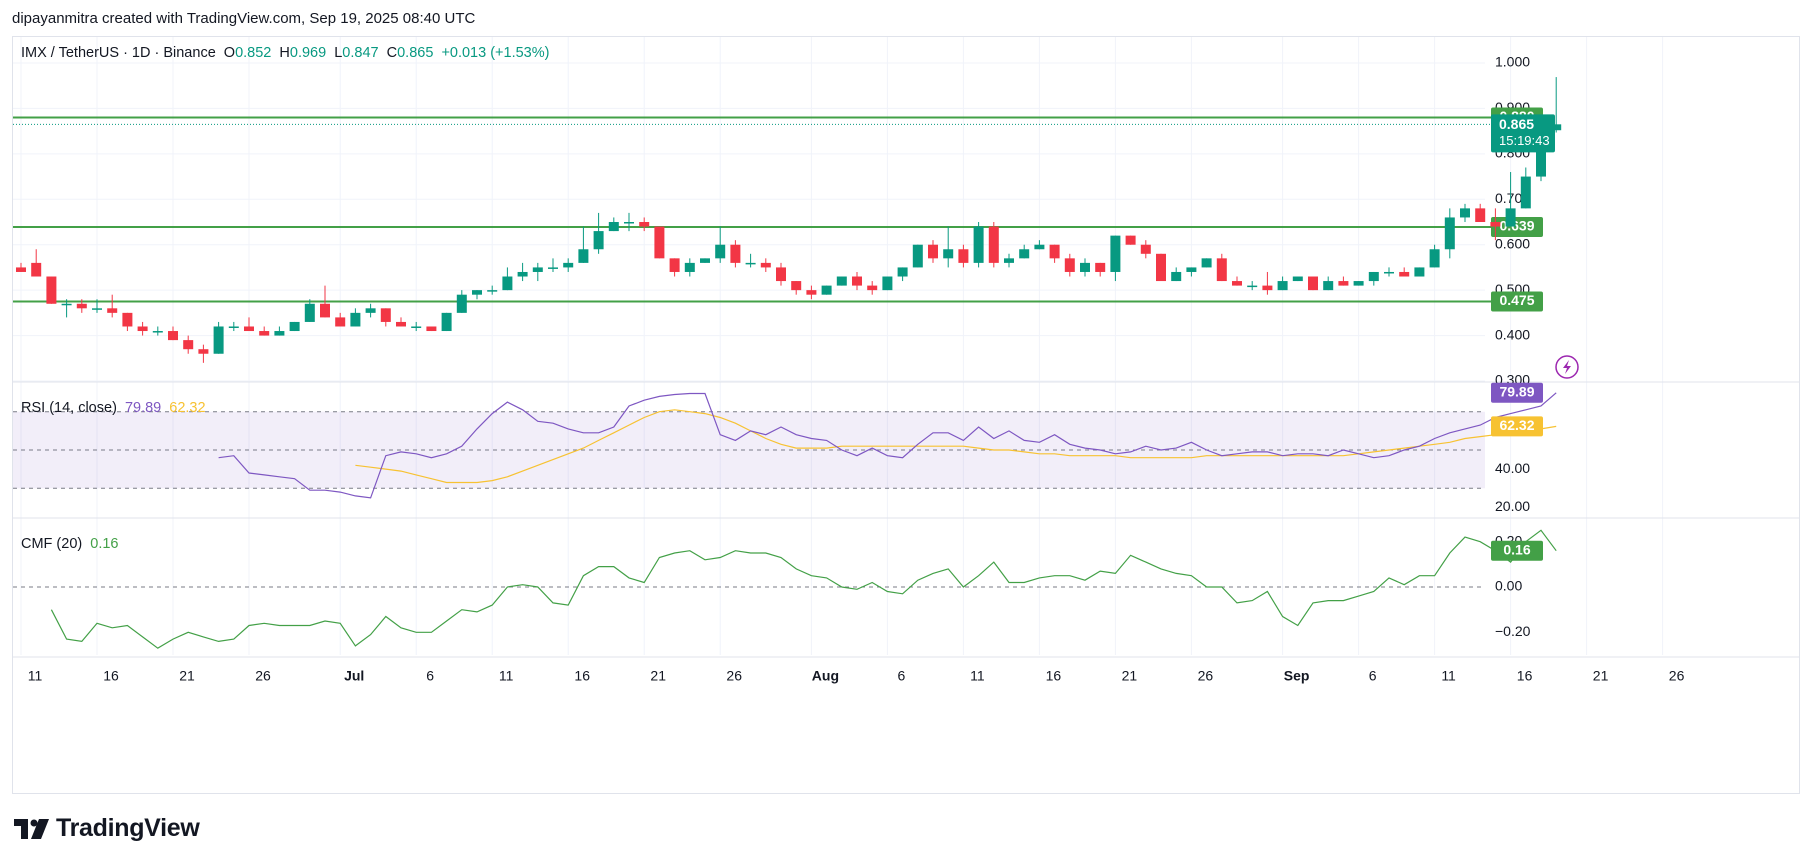 The height and width of the screenshot is (868, 1814). I want to click on rsi-axis-tick: 40.00, so click(1512, 468).